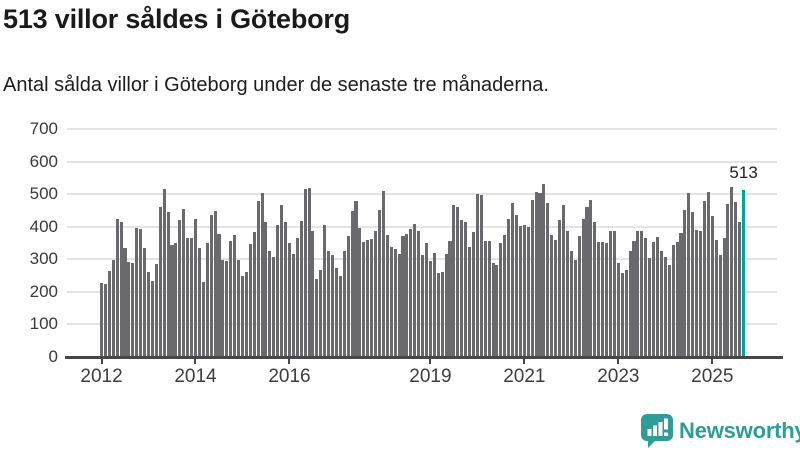 The height and width of the screenshot is (450, 800). I want to click on y-axis-tick-label: 400, so click(43, 226).